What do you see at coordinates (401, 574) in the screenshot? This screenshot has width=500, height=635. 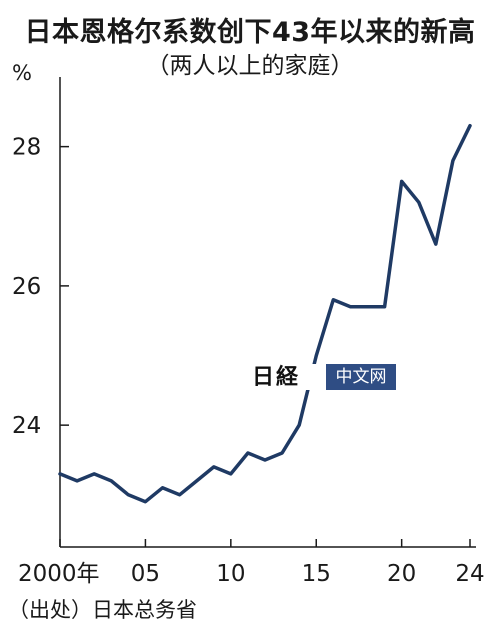 I see `x-tick-label: 20` at bounding box center [401, 574].